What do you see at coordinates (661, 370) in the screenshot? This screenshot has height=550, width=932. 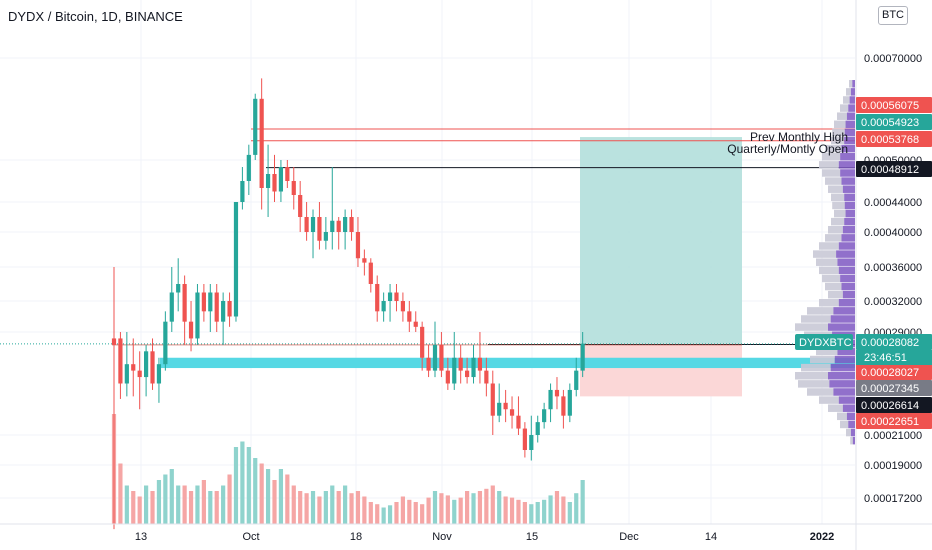 I see `stop-zone` at bounding box center [661, 370].